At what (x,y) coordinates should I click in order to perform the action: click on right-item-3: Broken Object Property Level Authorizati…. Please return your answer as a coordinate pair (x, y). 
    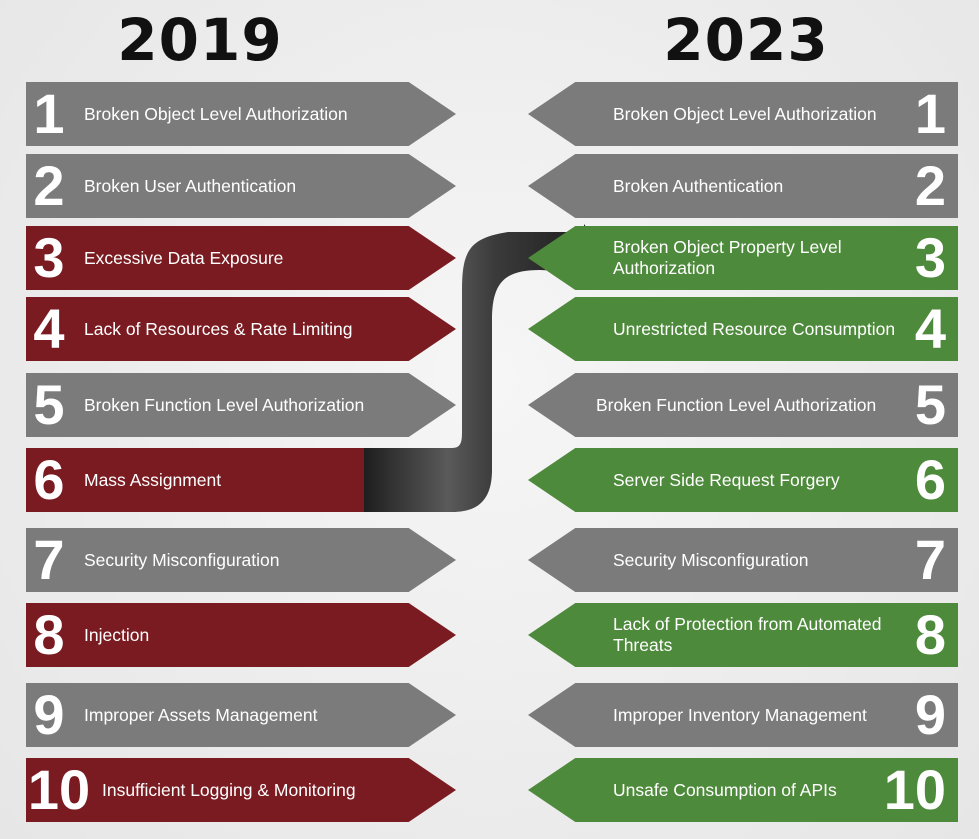
    Looking at the image, I should click on (743, 258).